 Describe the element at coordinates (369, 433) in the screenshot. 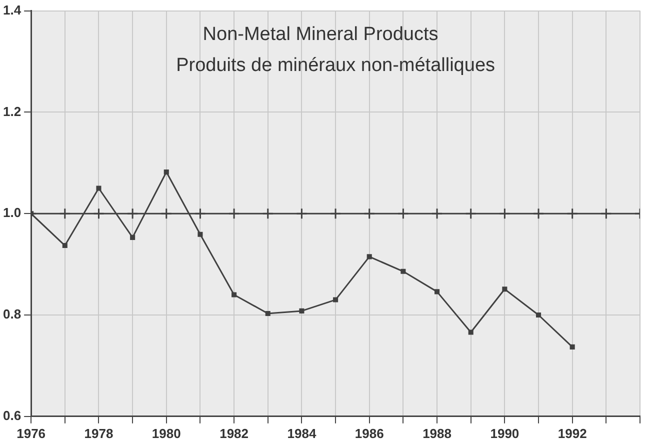

I see `x-tick-label: 1986` at that location.